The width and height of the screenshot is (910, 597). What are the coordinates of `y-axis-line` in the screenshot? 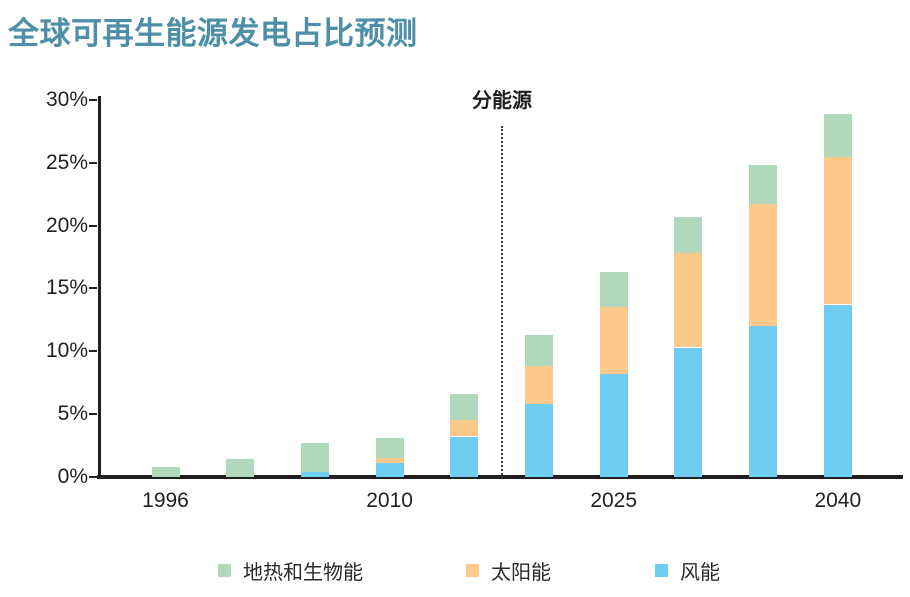 It's located at (99, 287).